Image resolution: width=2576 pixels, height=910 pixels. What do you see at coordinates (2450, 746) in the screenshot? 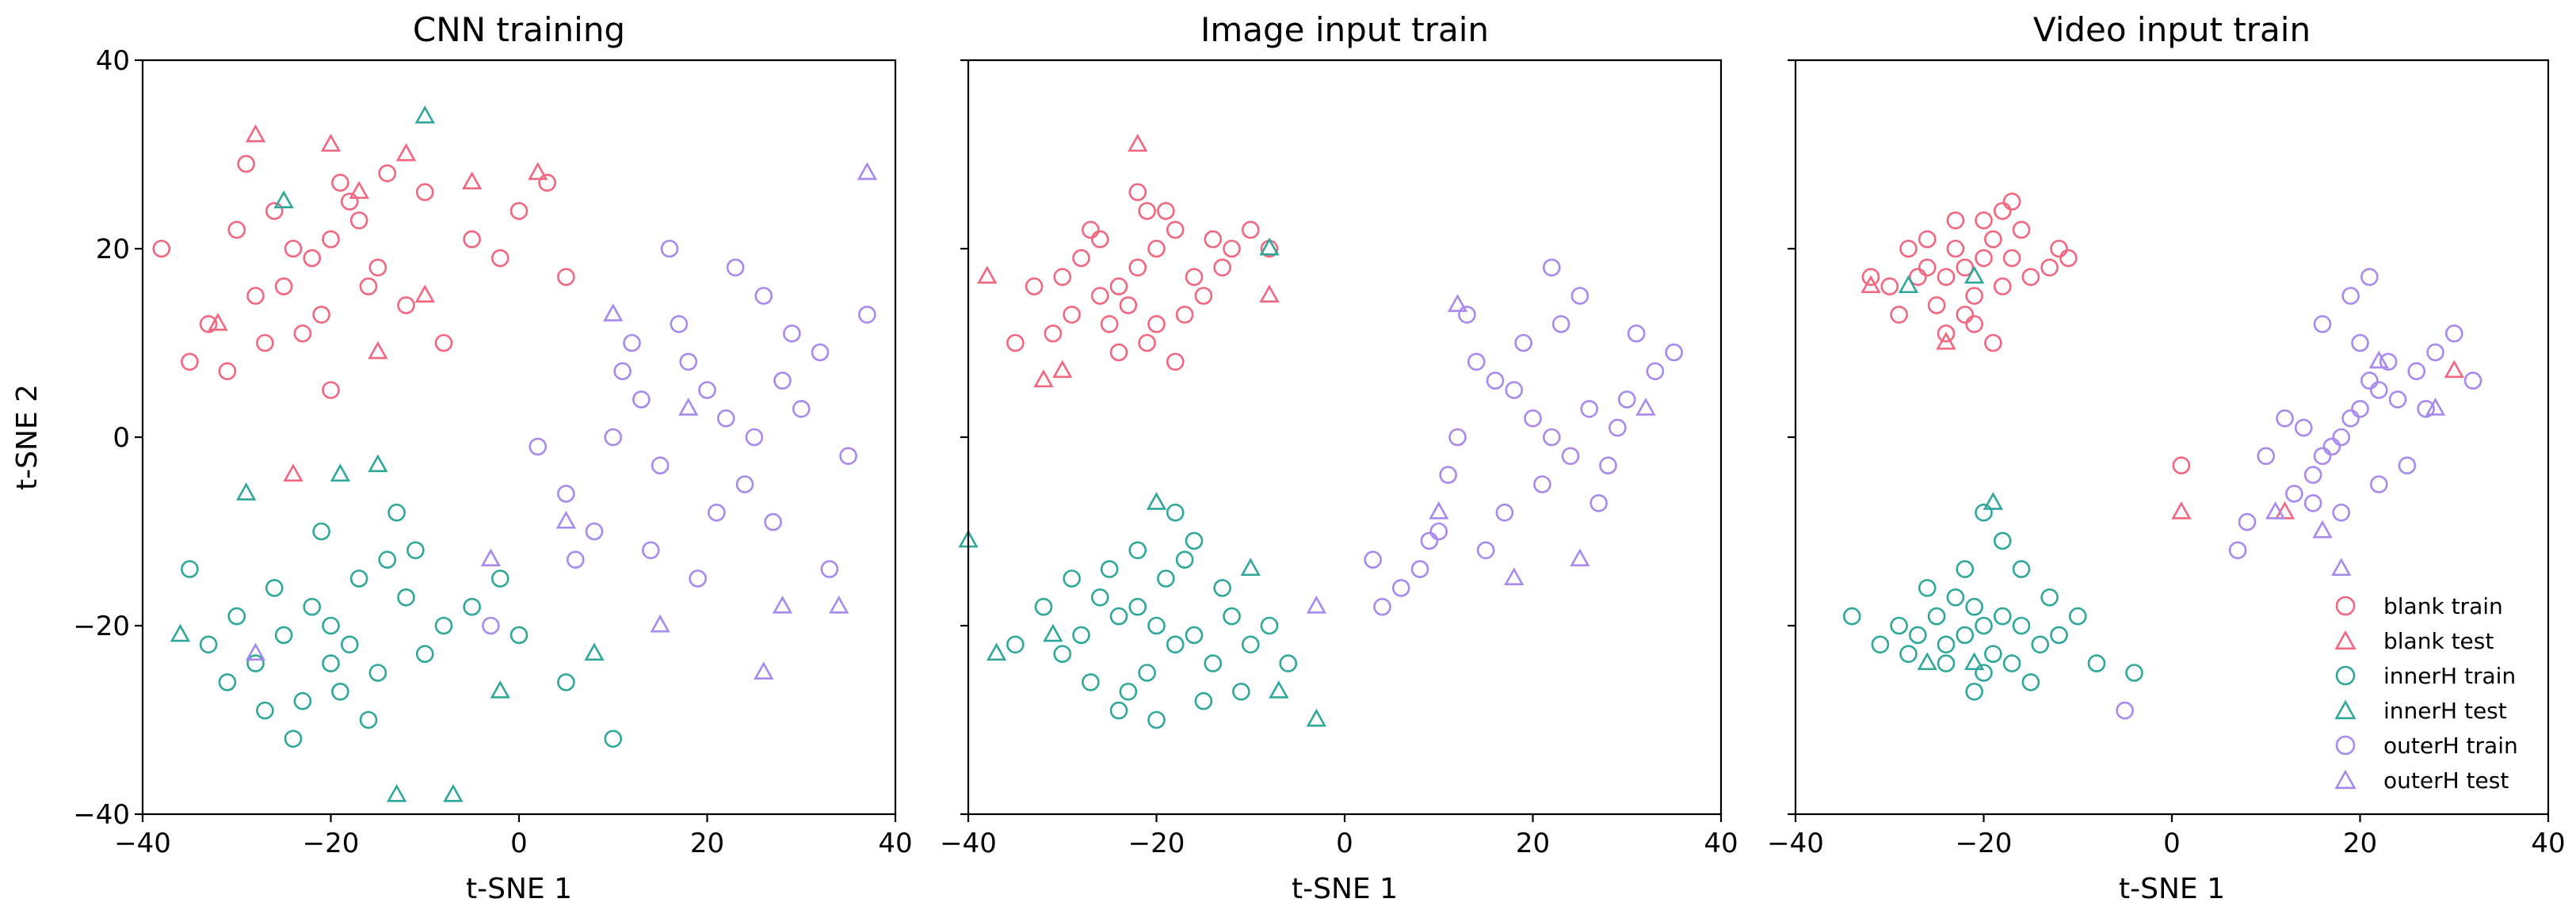
I see `legend-label: outerH train` at bounding box center [2450, 746].